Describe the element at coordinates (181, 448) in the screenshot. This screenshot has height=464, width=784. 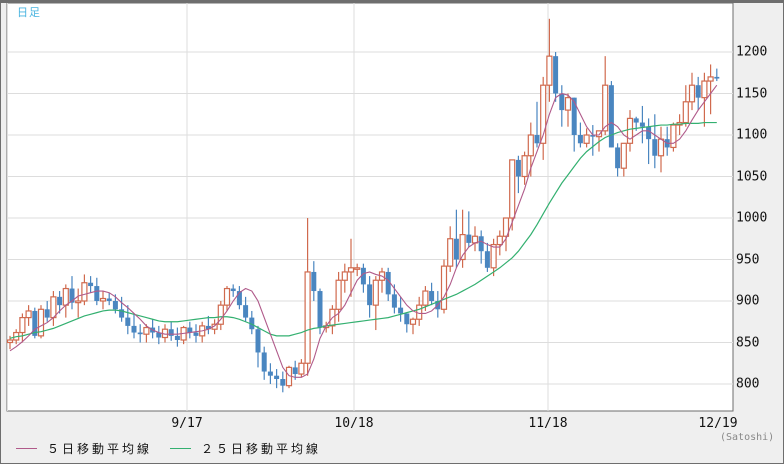
I see `ma25-swatch-icon` at that location.